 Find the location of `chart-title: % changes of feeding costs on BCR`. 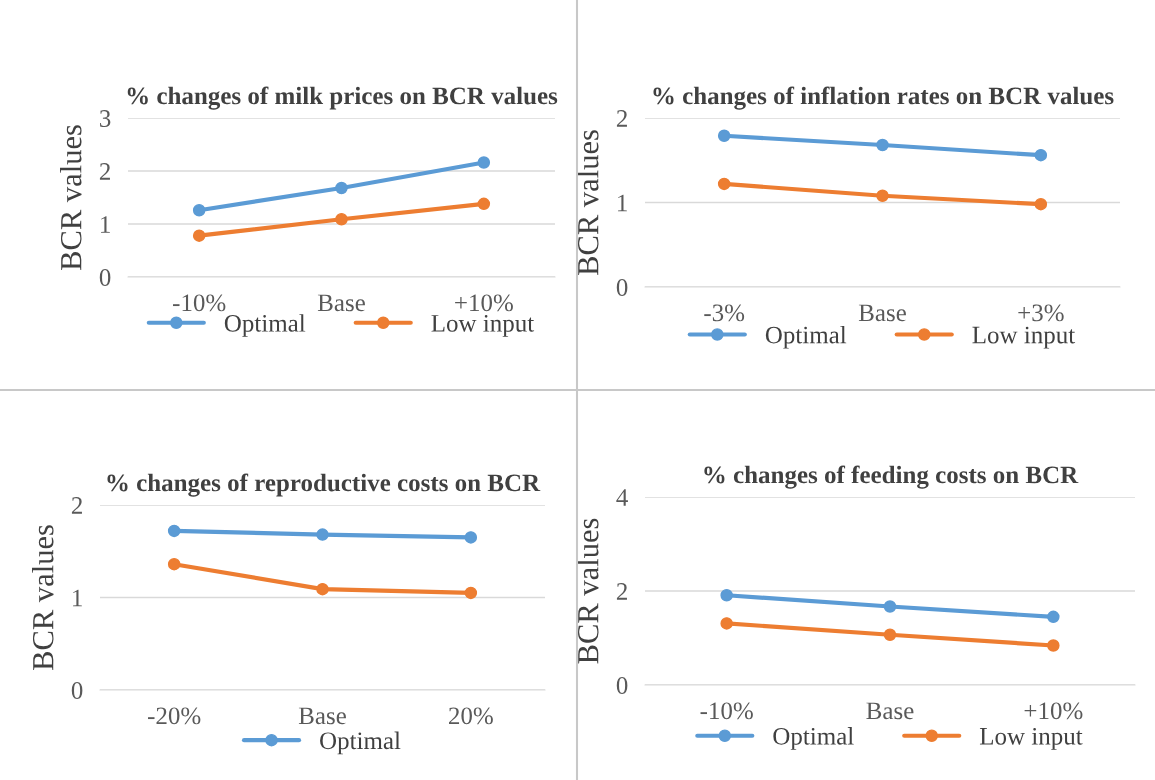

chart-title: % changes of feeding costs on BCR is located at coordinates (891, 477).